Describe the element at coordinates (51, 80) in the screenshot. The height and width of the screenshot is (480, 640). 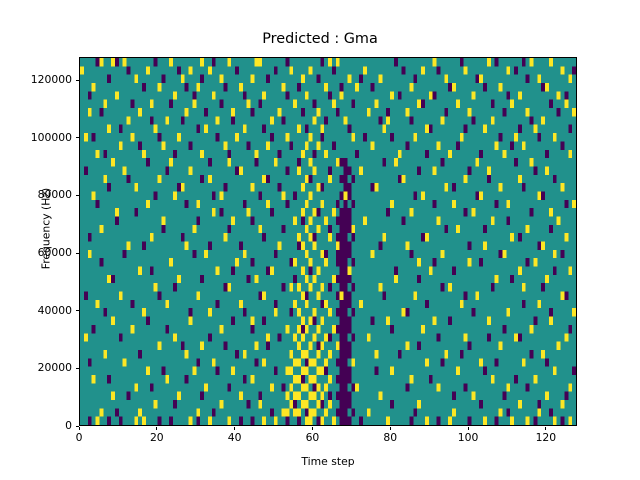
I see `y-axis-tick-label: 120000` at that location.